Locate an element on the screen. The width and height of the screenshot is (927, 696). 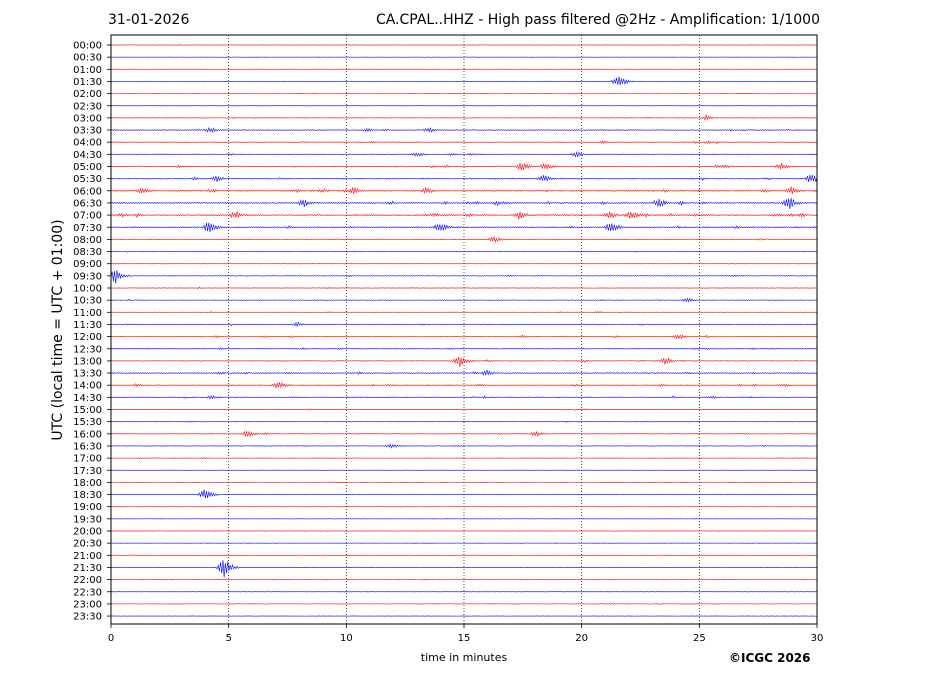
x-axis-ticks: 0 5 10 15 20 25 30 is located at coordinates (466, 634).